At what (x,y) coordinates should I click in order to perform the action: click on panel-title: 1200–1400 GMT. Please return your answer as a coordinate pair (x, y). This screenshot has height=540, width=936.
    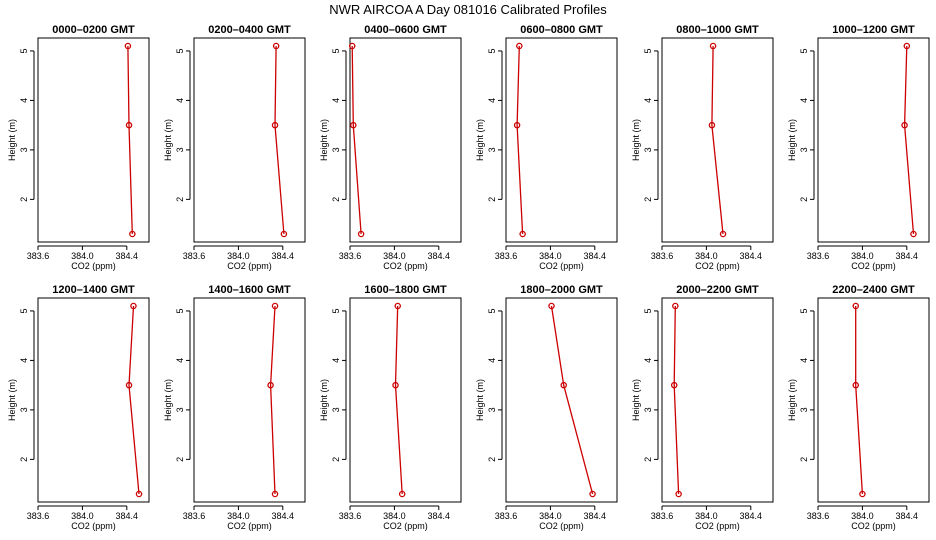
    Looking at the image, I should click on (93, 290).